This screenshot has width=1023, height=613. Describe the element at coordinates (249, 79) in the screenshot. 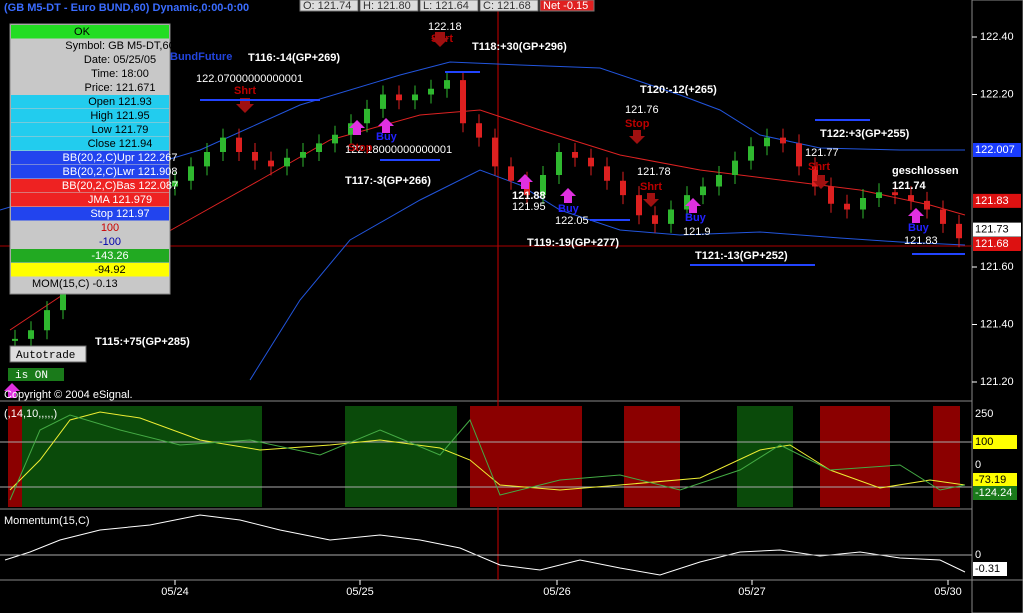

I see `annotation: 122.07000000000001` at that location.